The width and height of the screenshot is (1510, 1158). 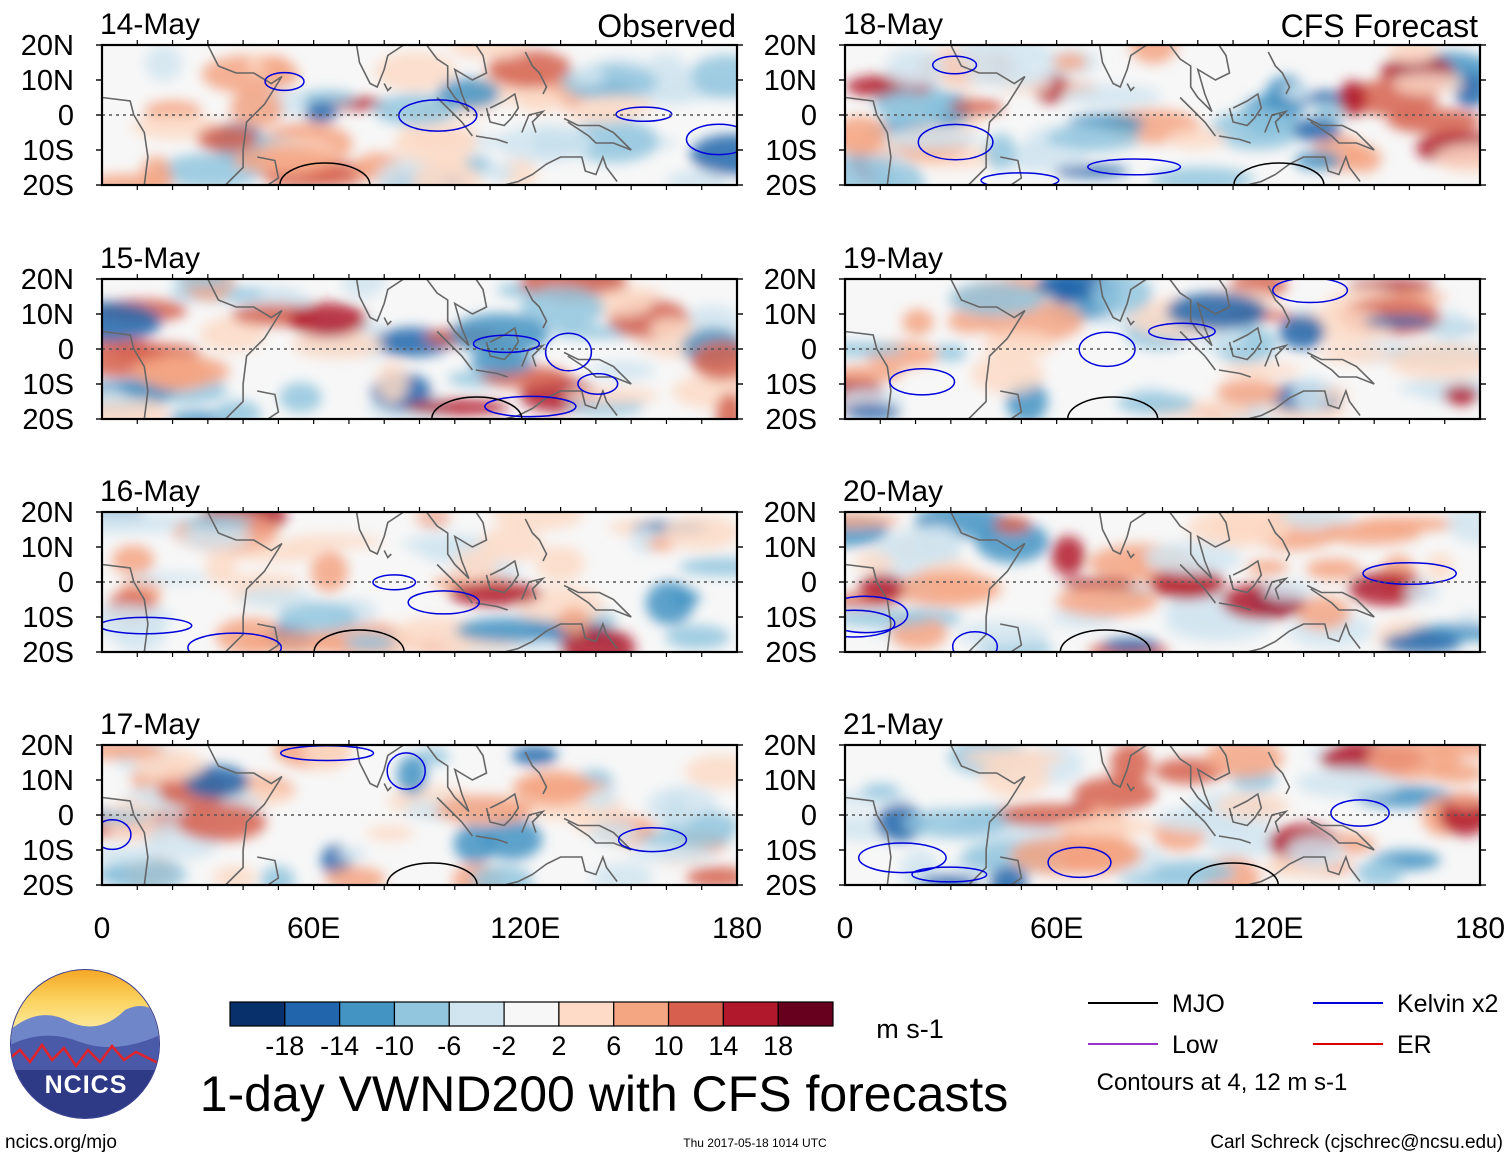 I want to click on x-axis-labels: 0 60E 120E 180 0 60E 120E 180, so click(x=799, y=928).